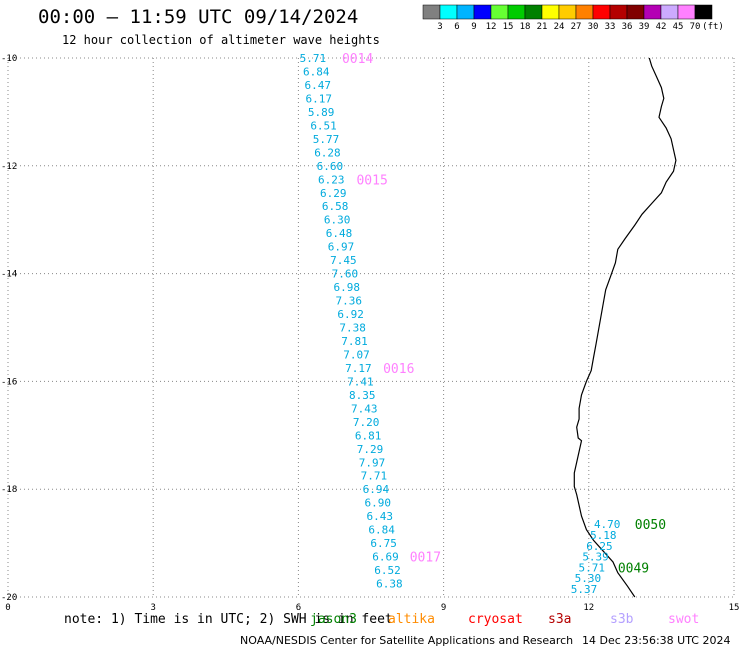 This screenshot has width=740, height=650. Describe the element at coordinates (333, 193) in the screenshot. I see `swh-value: 6.29` at that location.